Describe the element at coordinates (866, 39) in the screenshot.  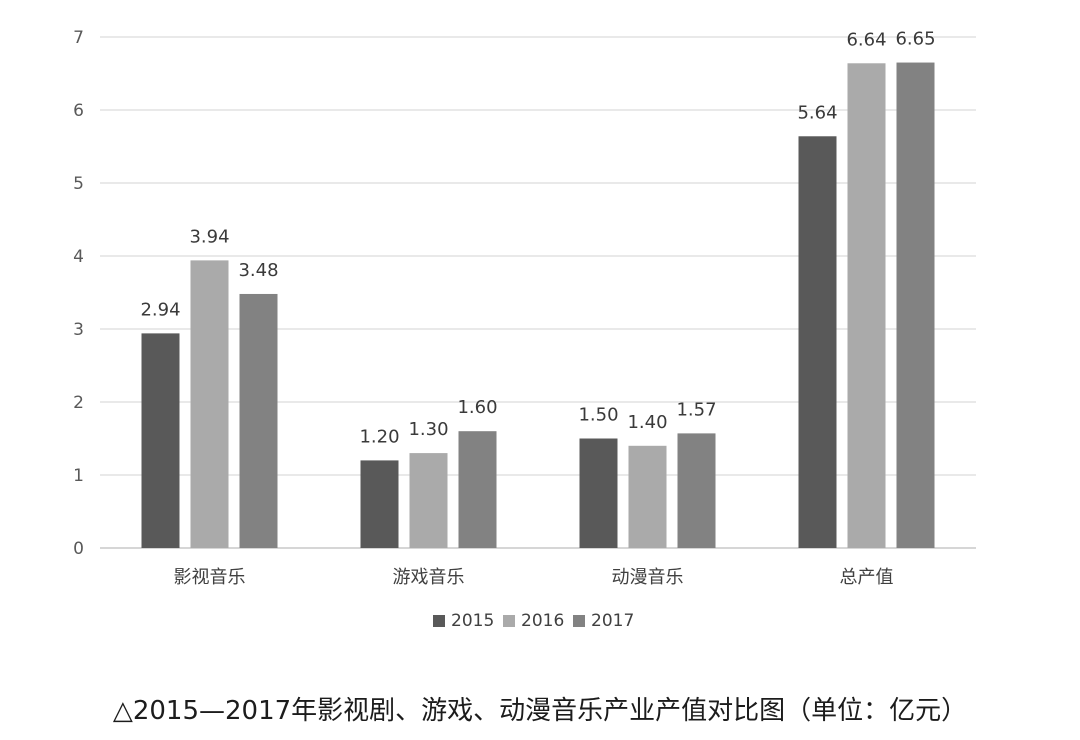
I see `data-label: 6.64` at that location.